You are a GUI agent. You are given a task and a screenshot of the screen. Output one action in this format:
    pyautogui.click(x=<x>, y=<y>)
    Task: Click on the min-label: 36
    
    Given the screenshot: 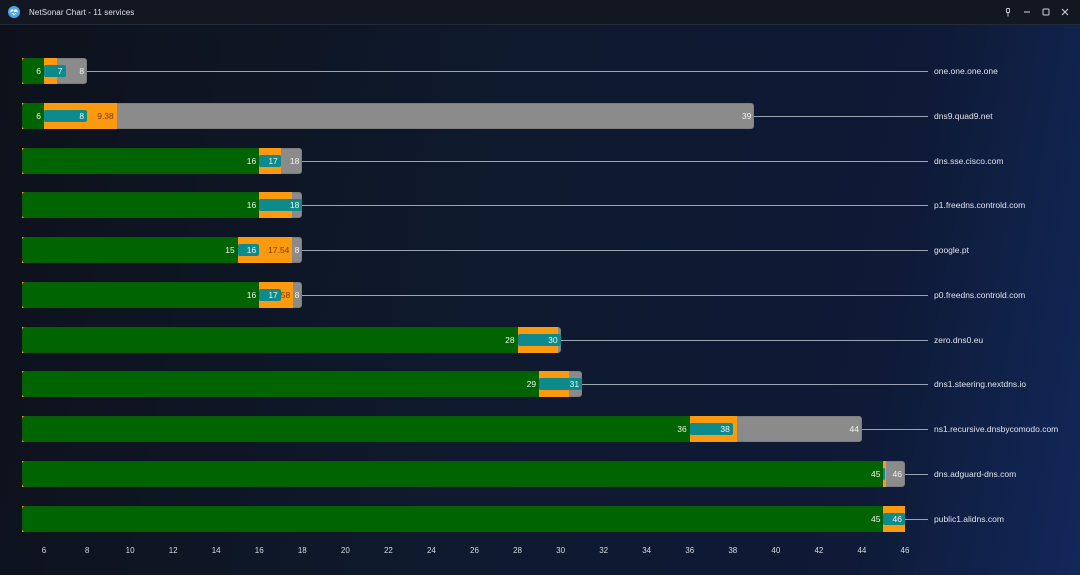 What is the action you would take?
    pyautogui.click(x=682, y=429)
    